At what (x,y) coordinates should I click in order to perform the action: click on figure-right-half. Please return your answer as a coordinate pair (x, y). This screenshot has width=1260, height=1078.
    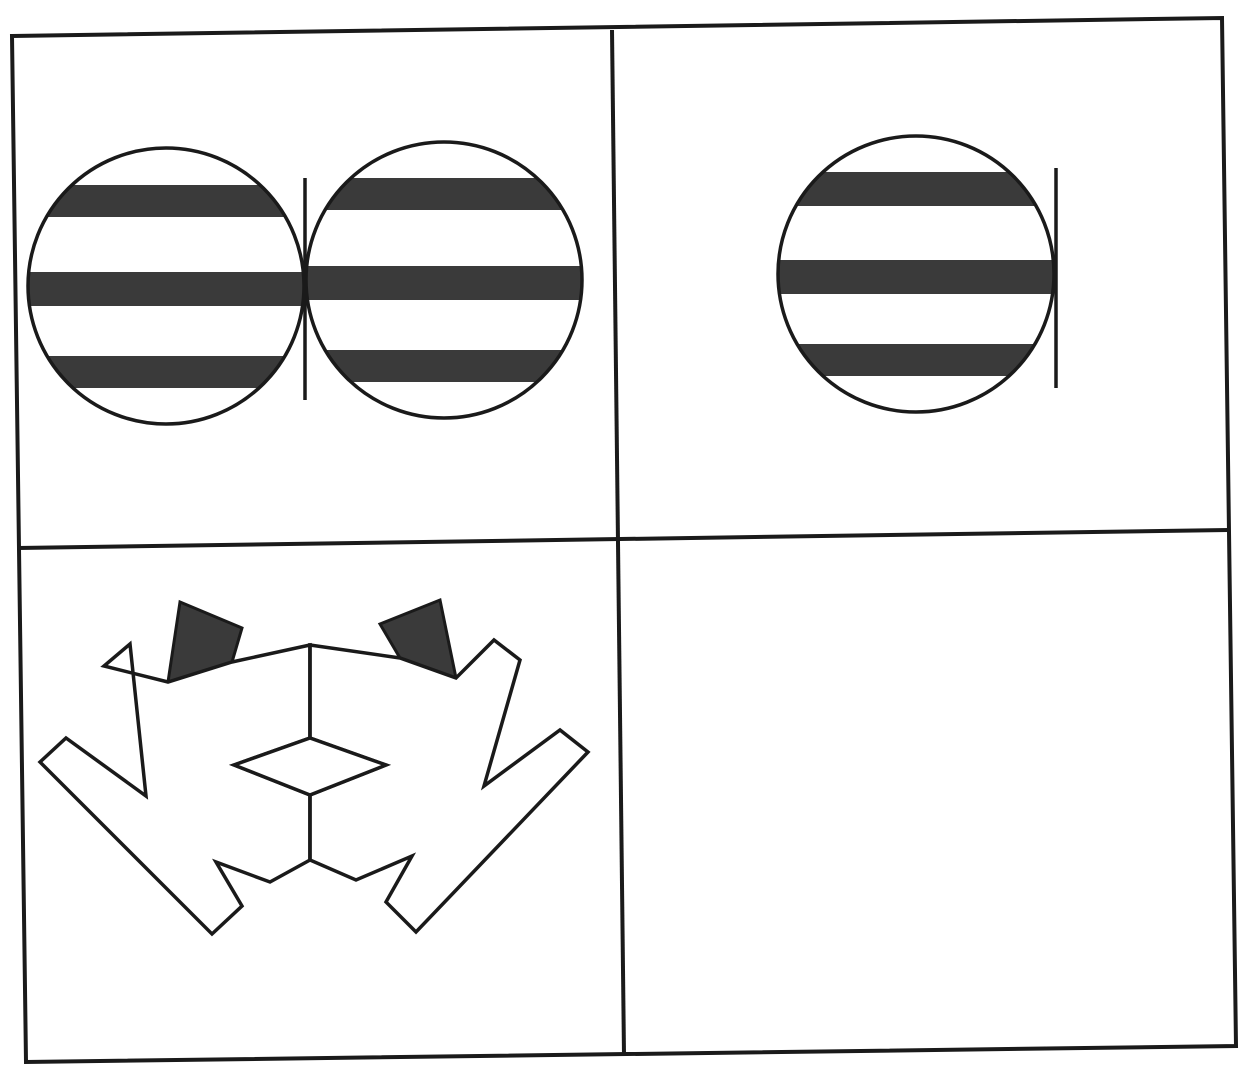
    Looking at the image, I should click on (449, 786).